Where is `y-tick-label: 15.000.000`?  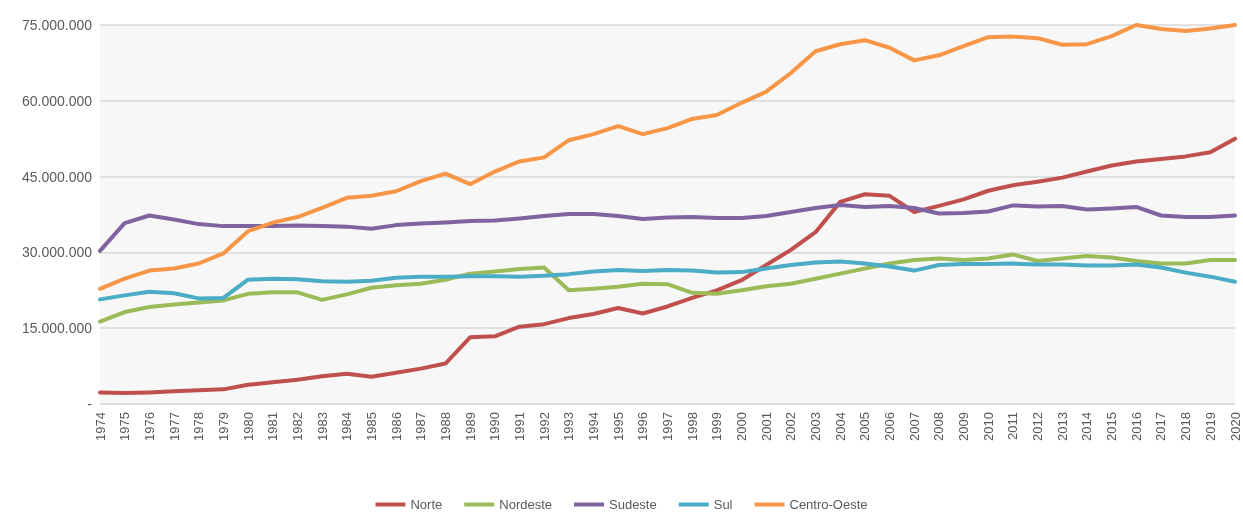 y-tick-label: 15.000.000 is located at coordinates (57, 328).